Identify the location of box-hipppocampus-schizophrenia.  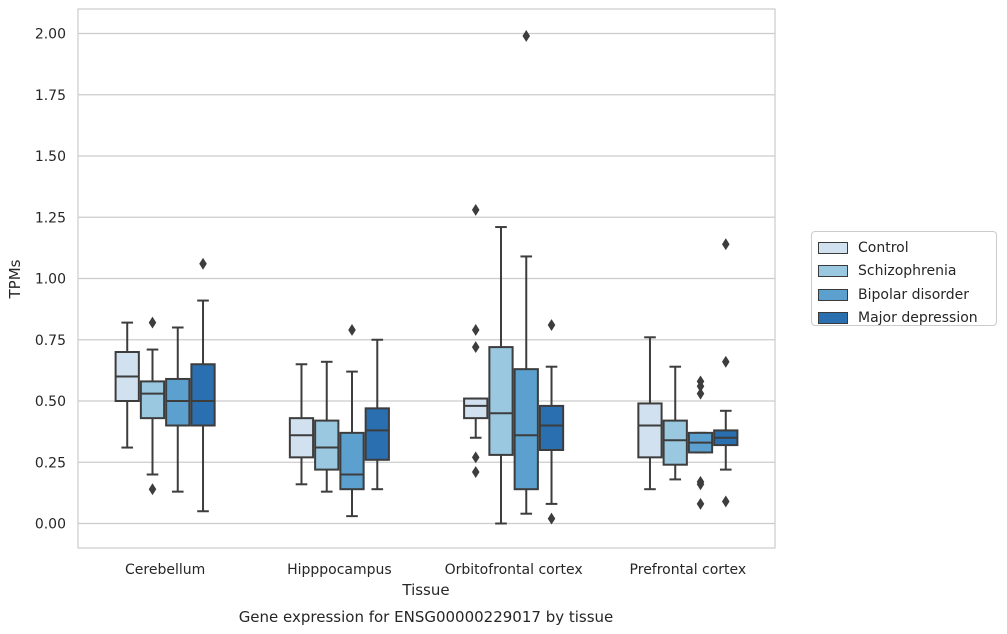
(327, 426).